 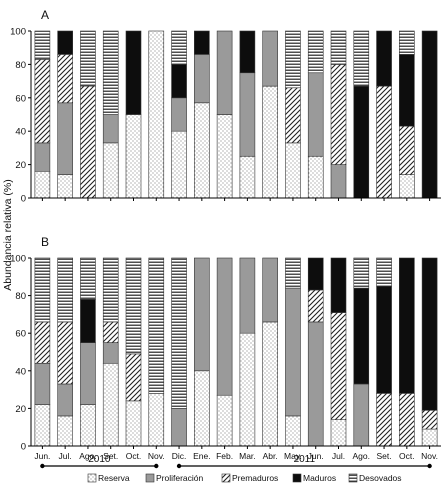 What do you see at coordinates (304, 461) in the screenshot?
I see `year-bracket-2011: 2011` at bounding box center [304, 461].